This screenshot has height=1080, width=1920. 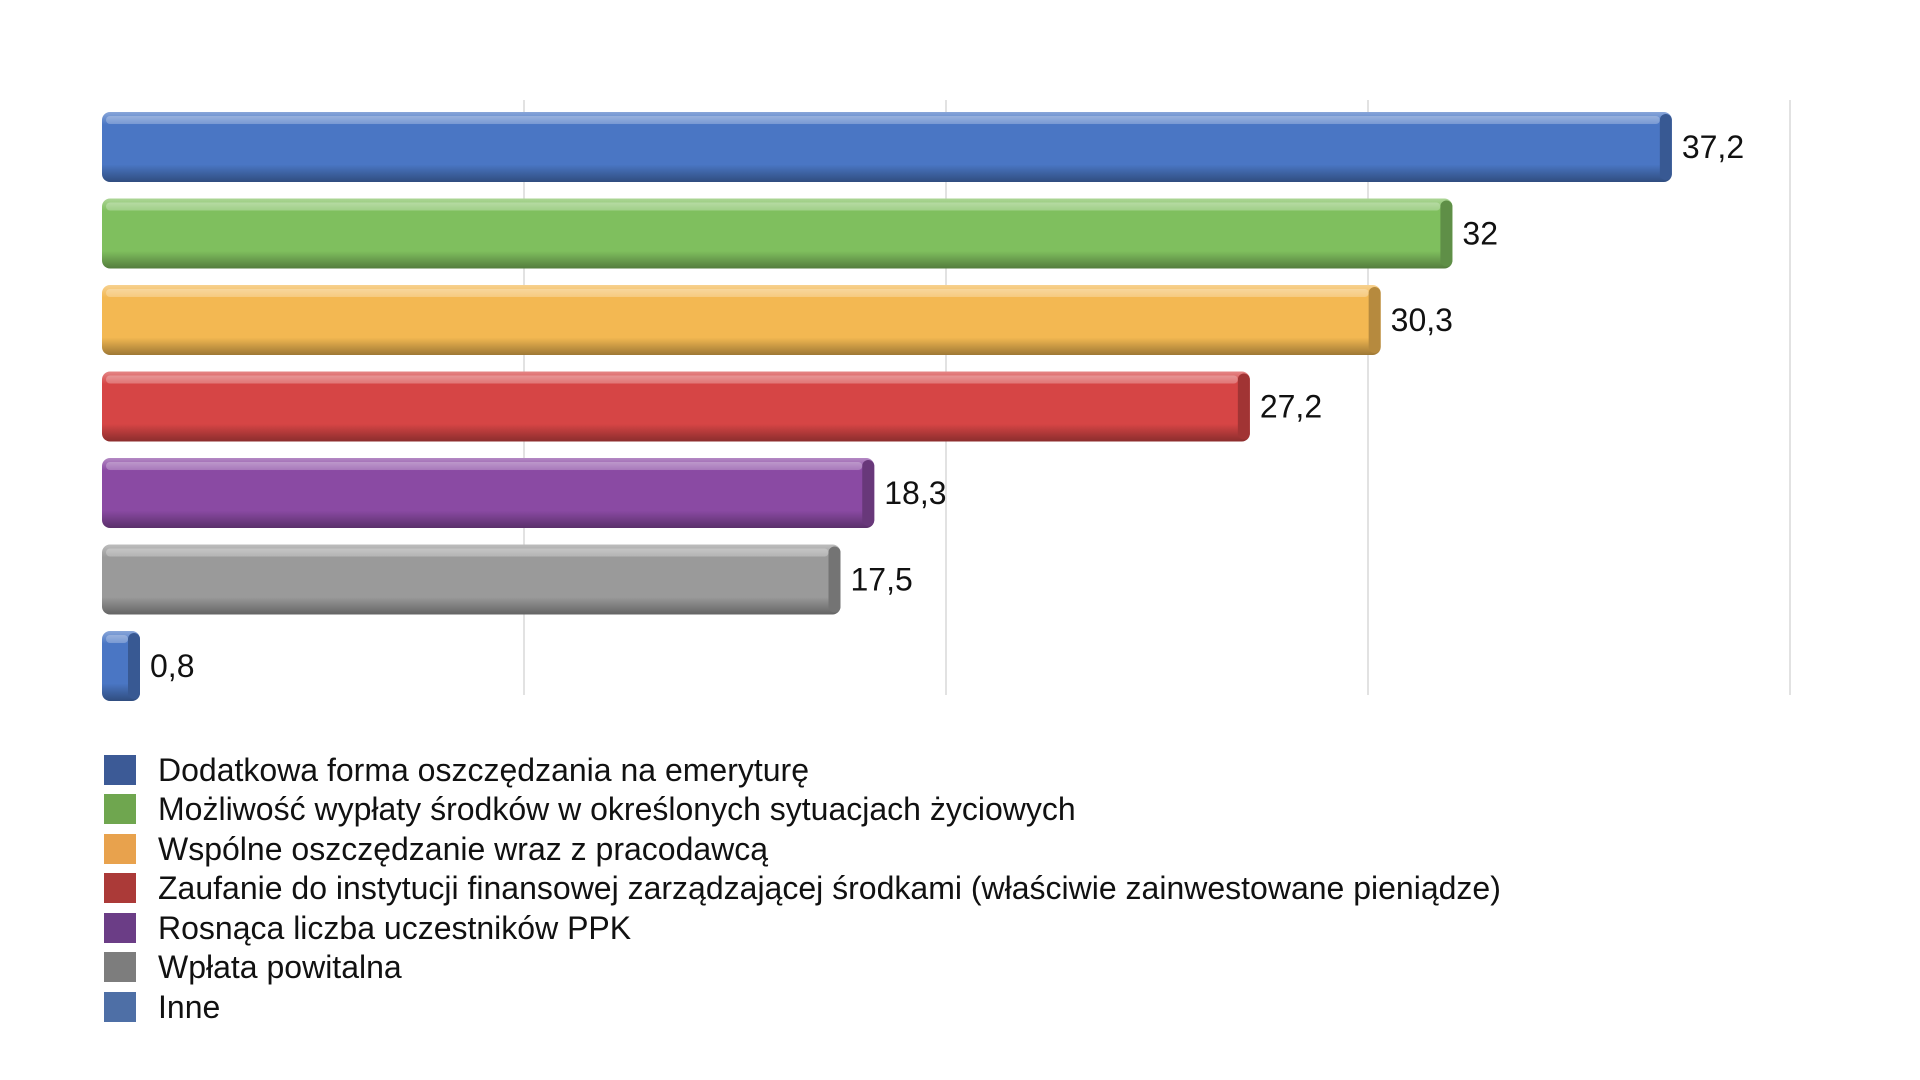 I want to click on legend-label: Wpłata powitalna, so click(x=280, y=967).